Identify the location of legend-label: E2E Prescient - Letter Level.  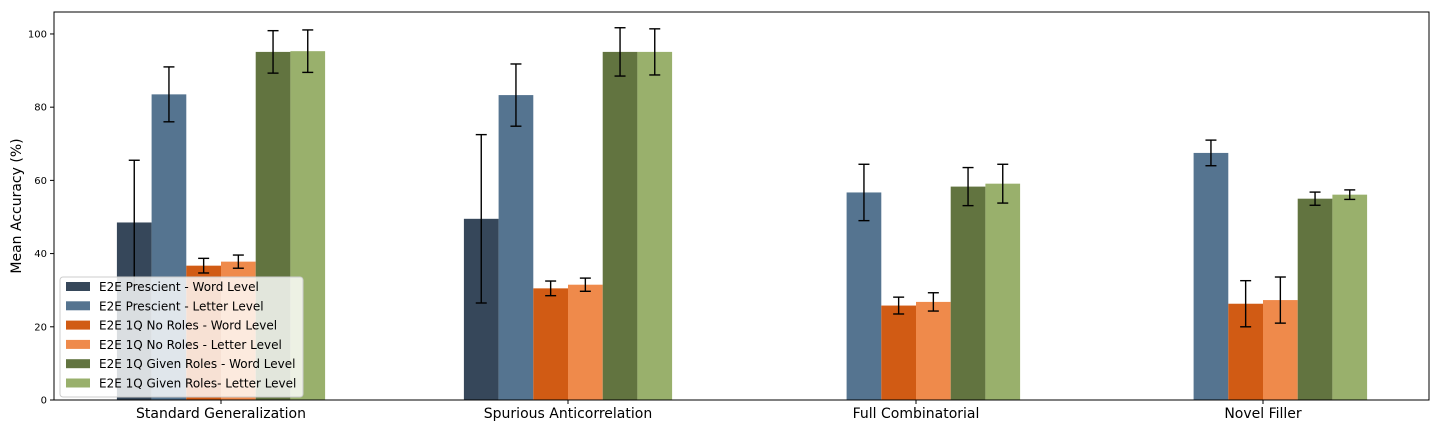
(181, 306).